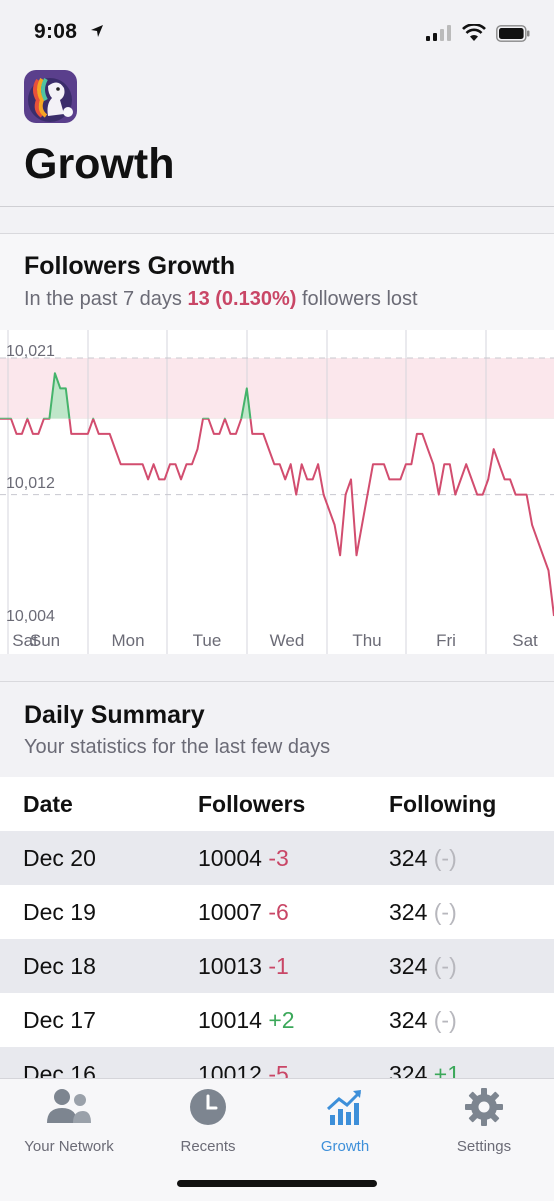  I want to click on row-date: Dec 20, so click(59, 858).